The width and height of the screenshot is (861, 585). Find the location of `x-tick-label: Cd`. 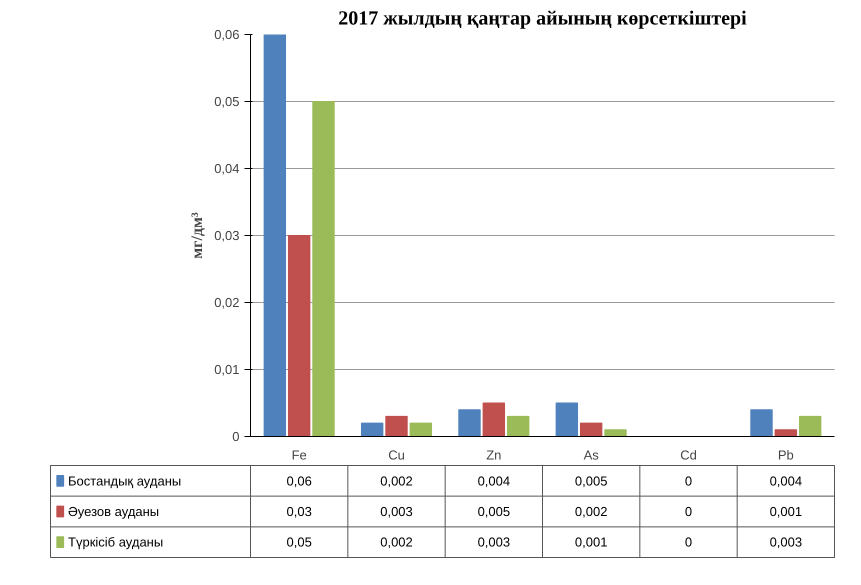

x-tick-label: Cd is located at coordinates (688, 455).